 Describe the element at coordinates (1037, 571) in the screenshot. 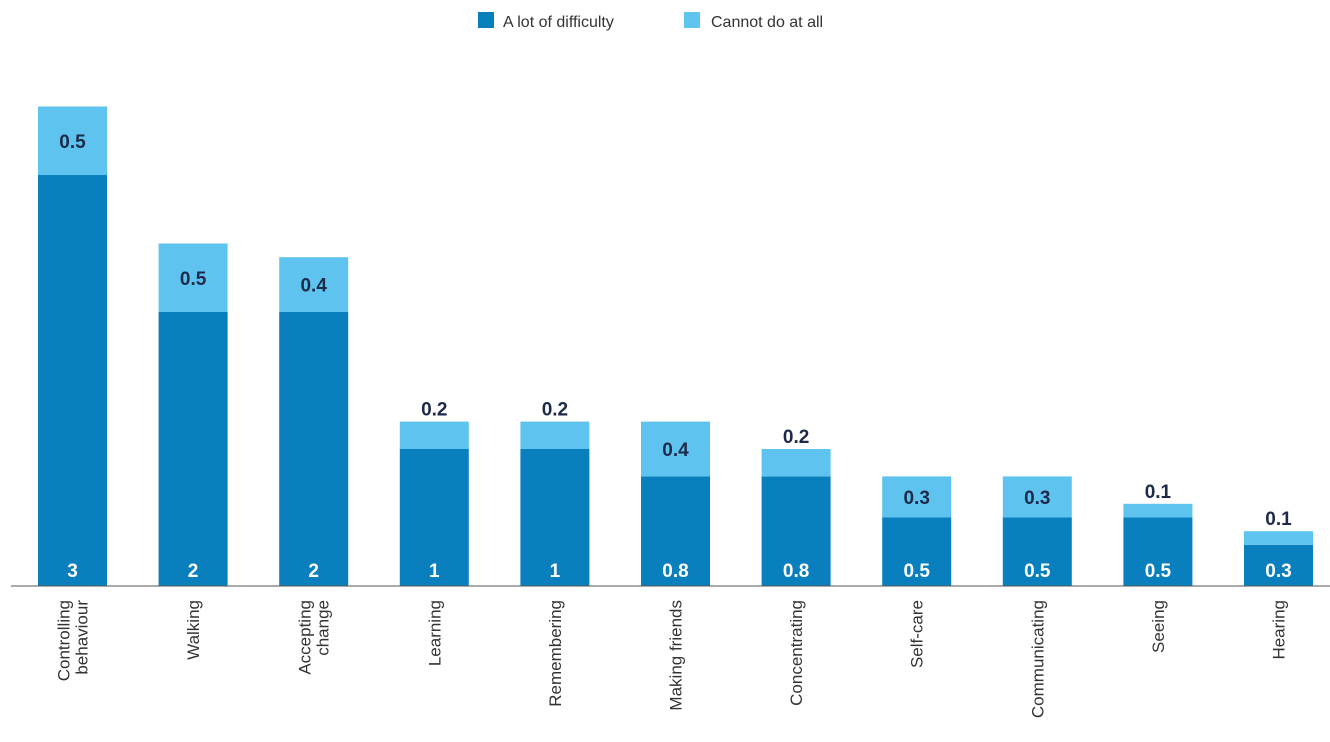

I see `value-label-a-lot-of-difficulty-communicating: 0.5` at that location.